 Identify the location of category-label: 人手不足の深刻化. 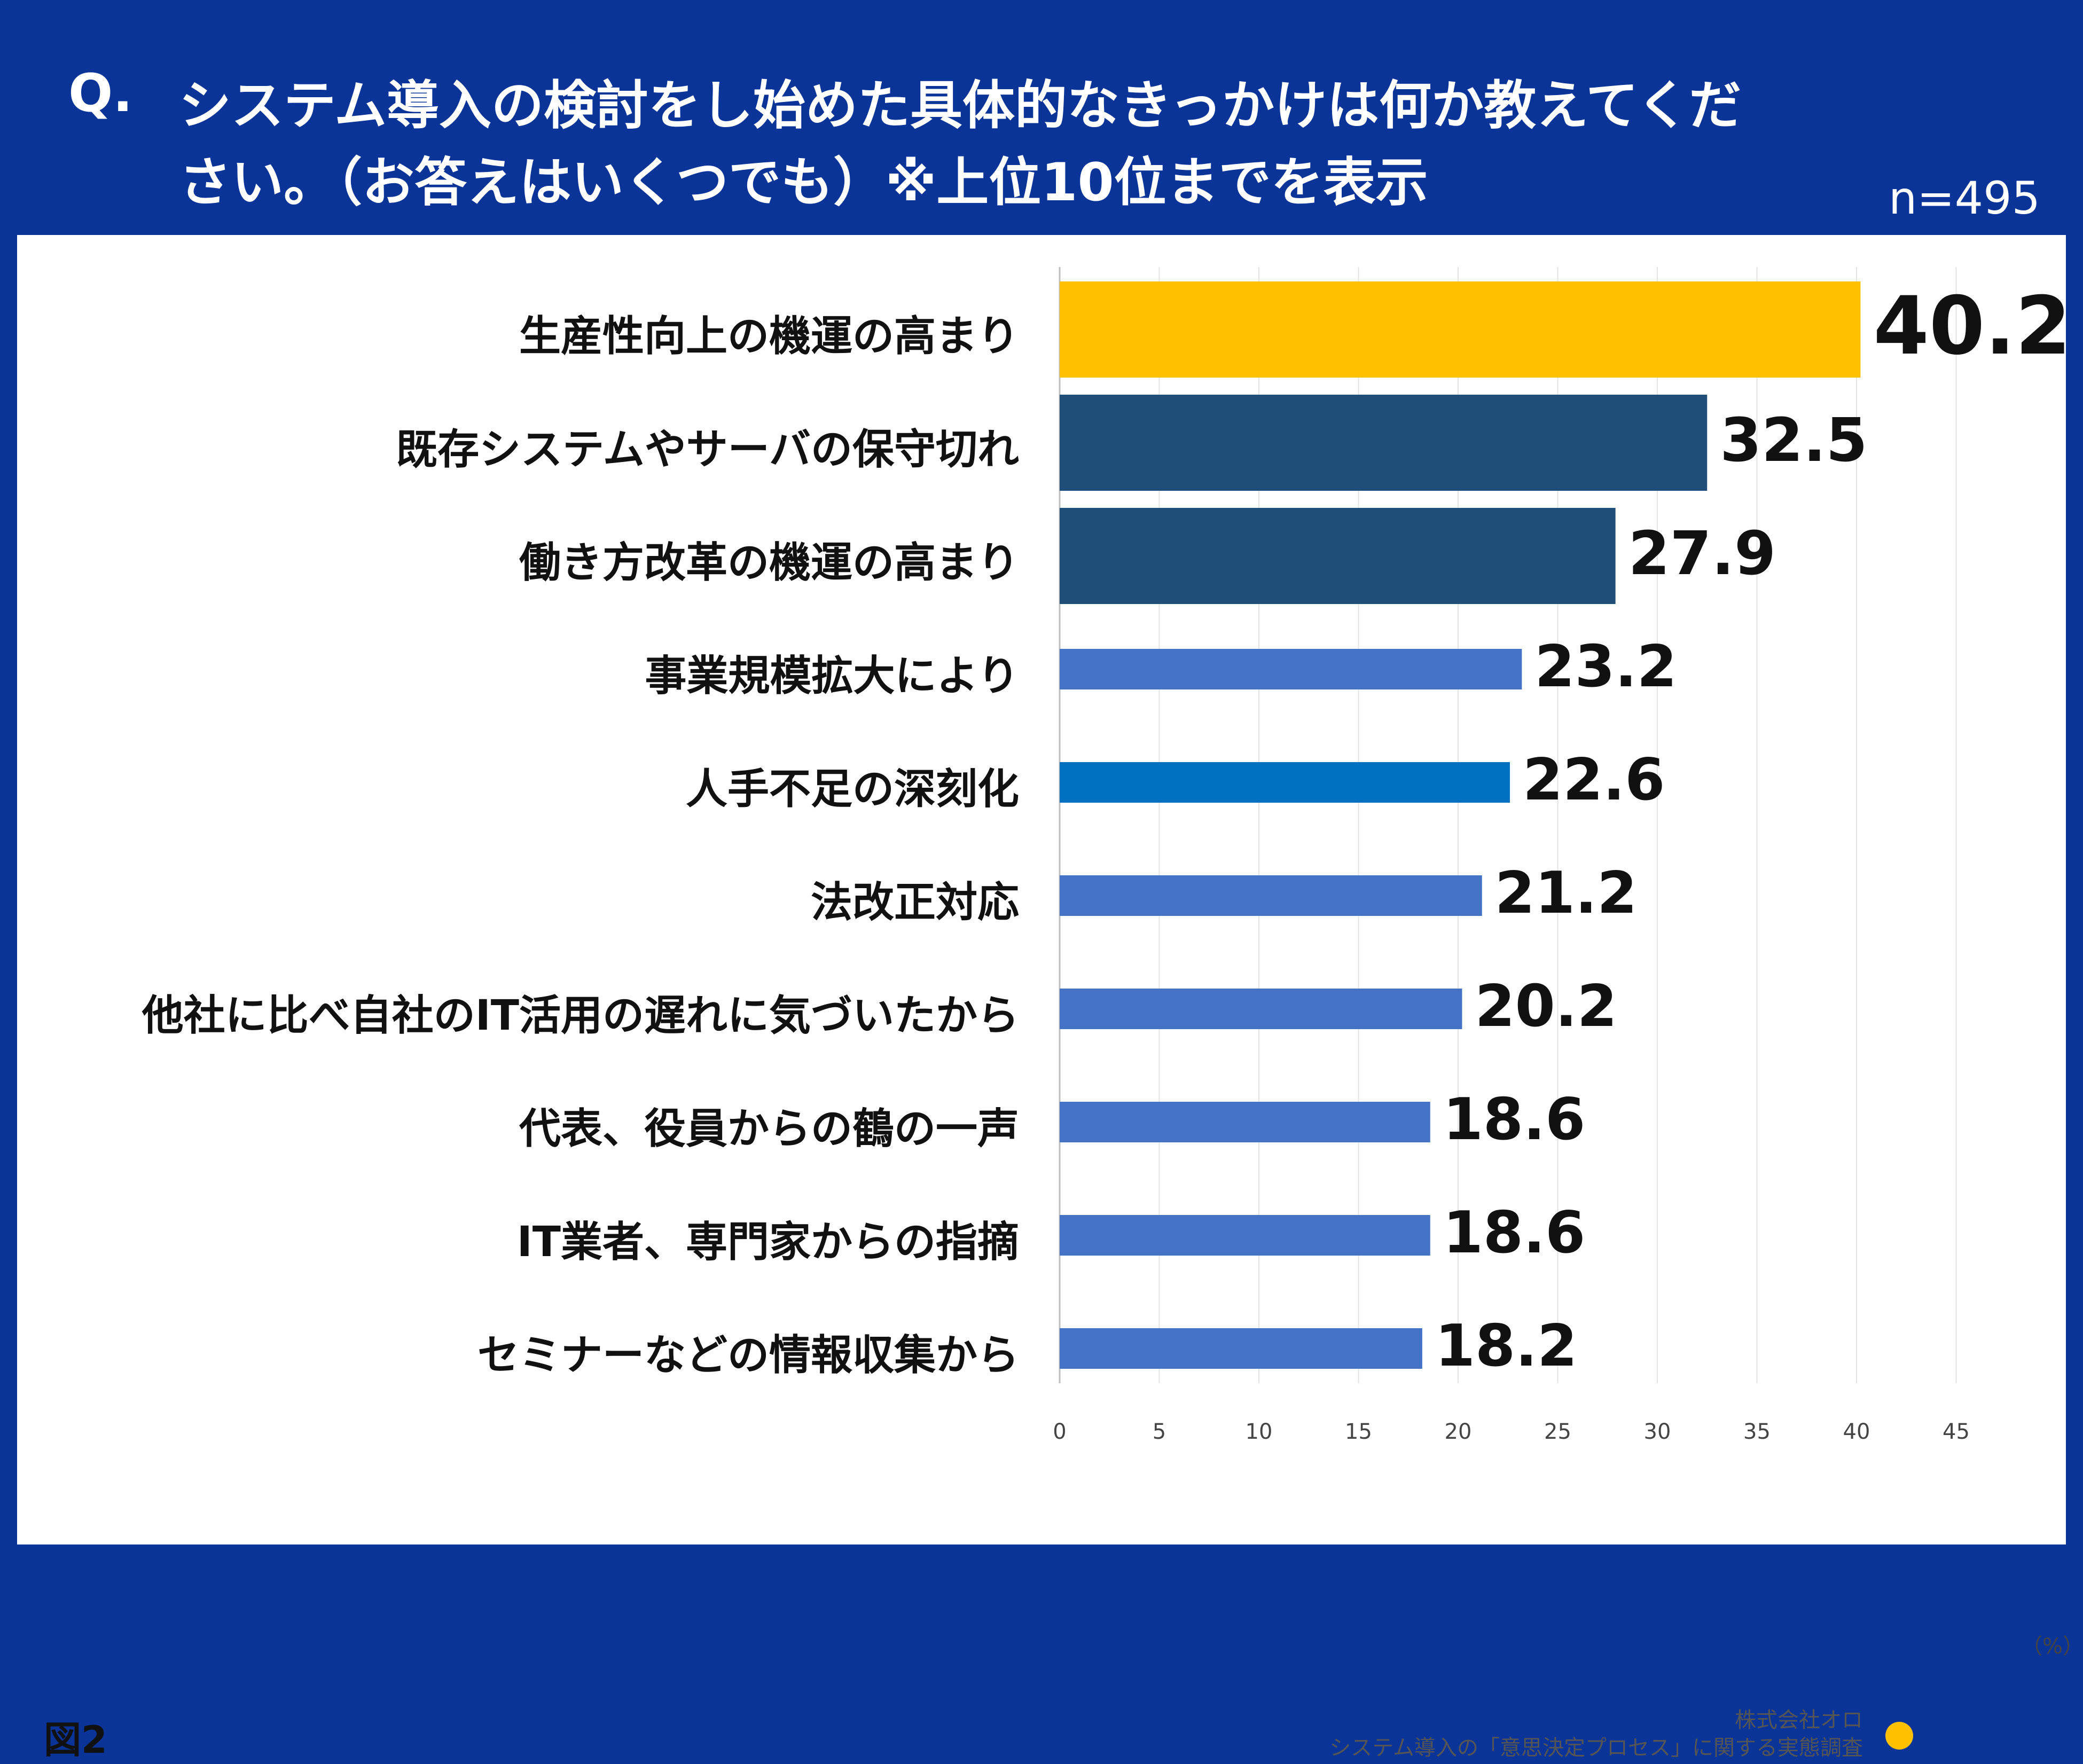
(852, 789).